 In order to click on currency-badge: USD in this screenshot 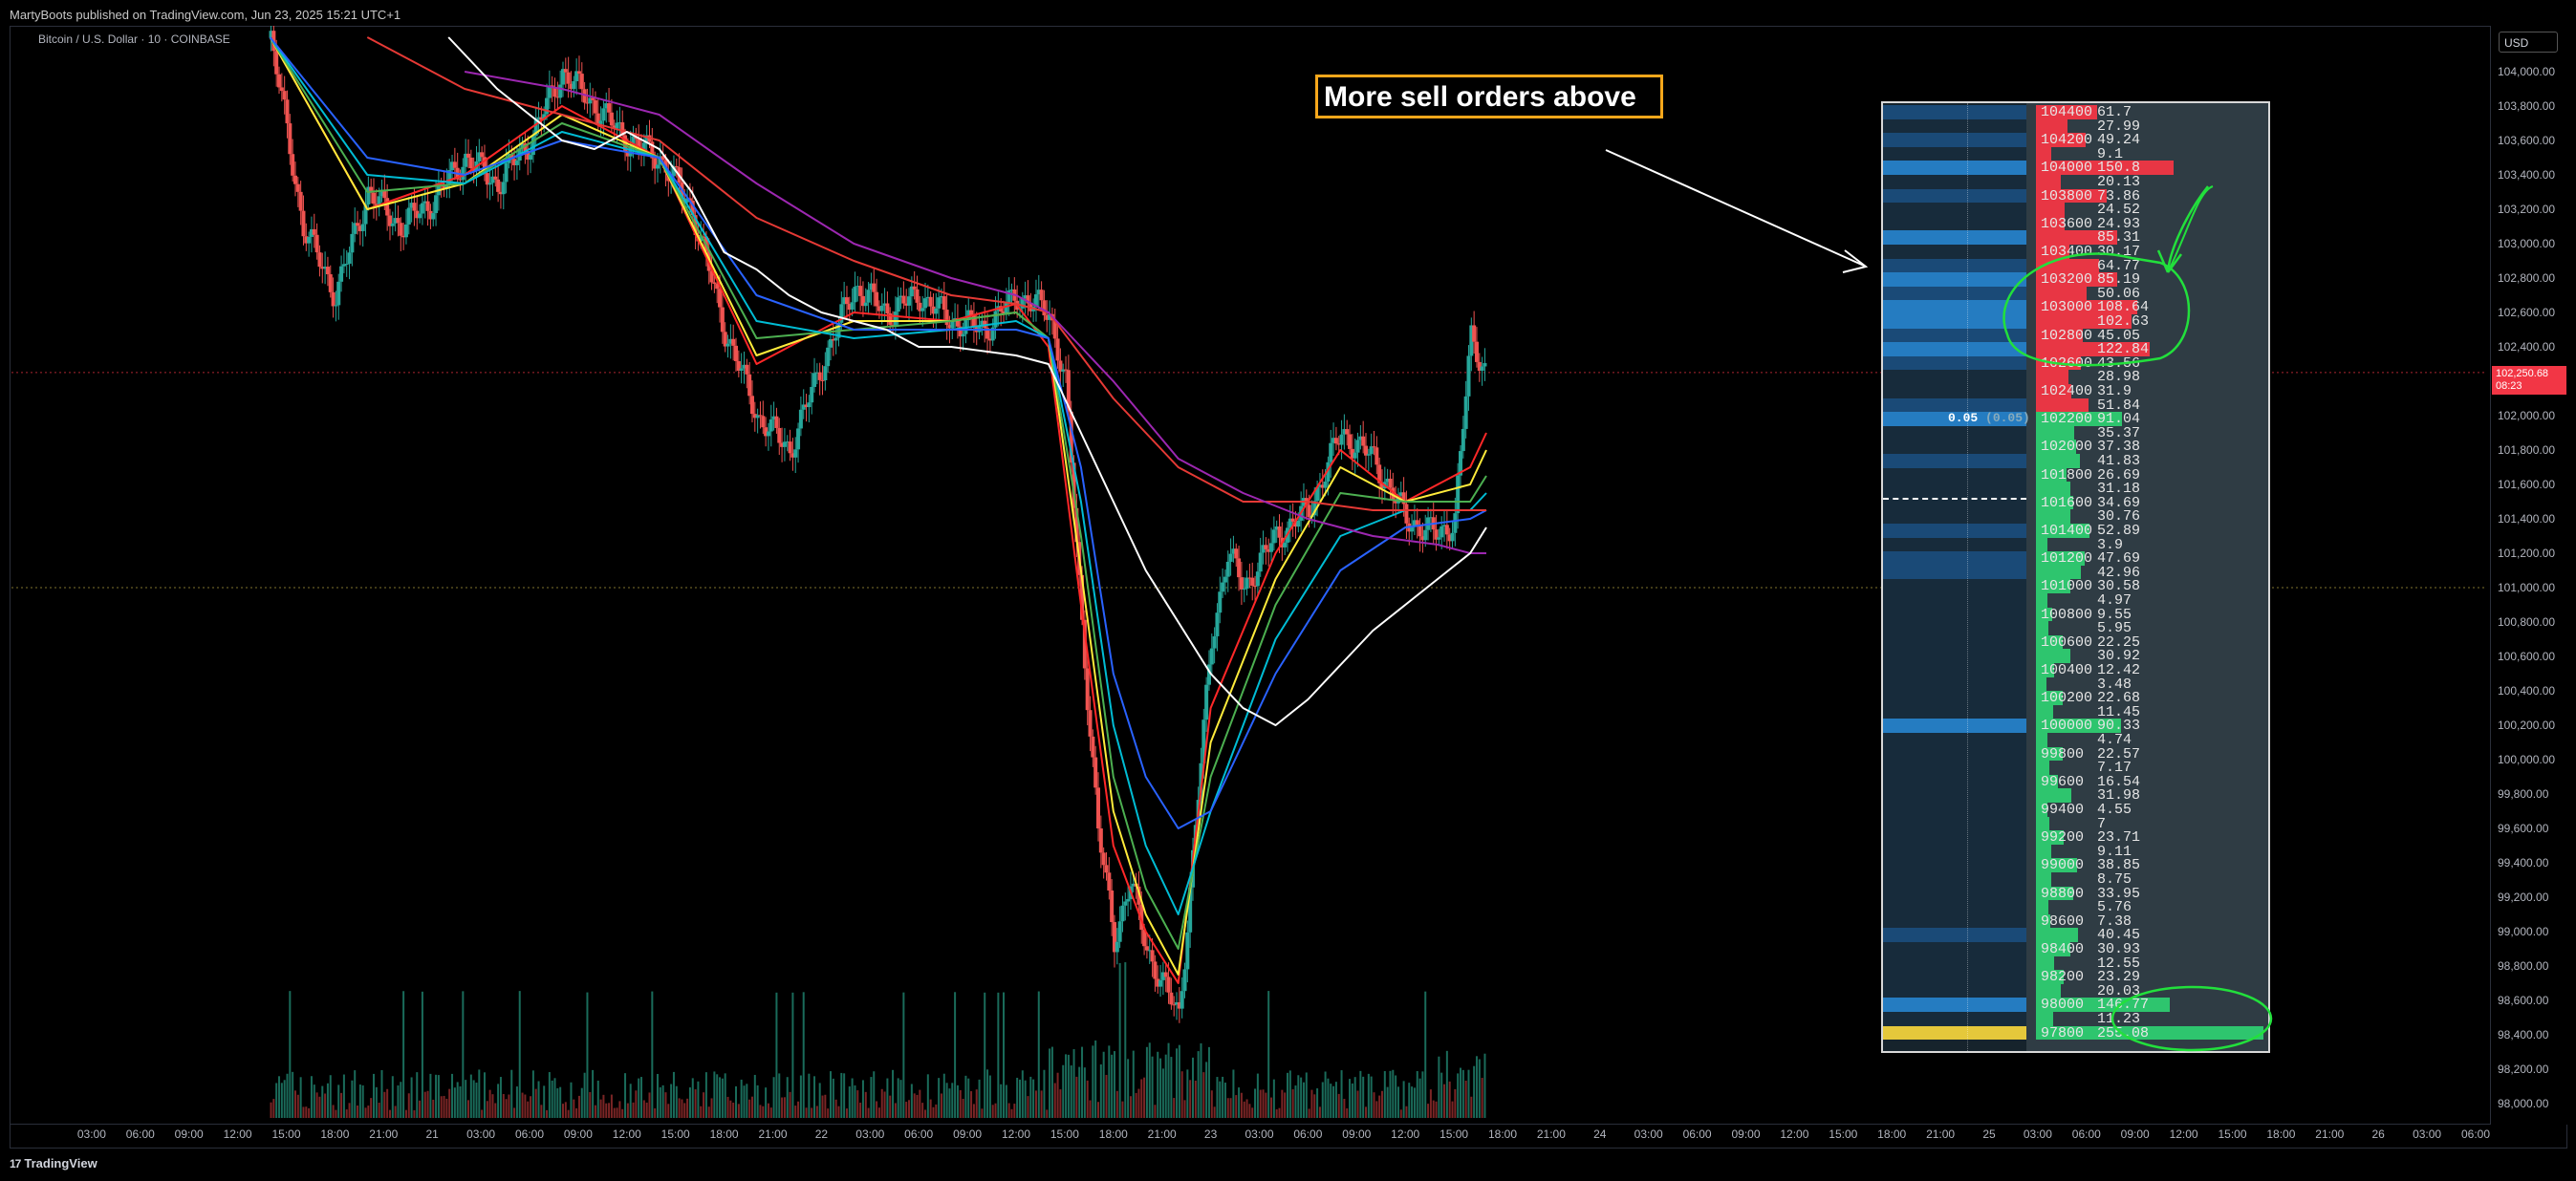, I will do `click(2528, 42)`.